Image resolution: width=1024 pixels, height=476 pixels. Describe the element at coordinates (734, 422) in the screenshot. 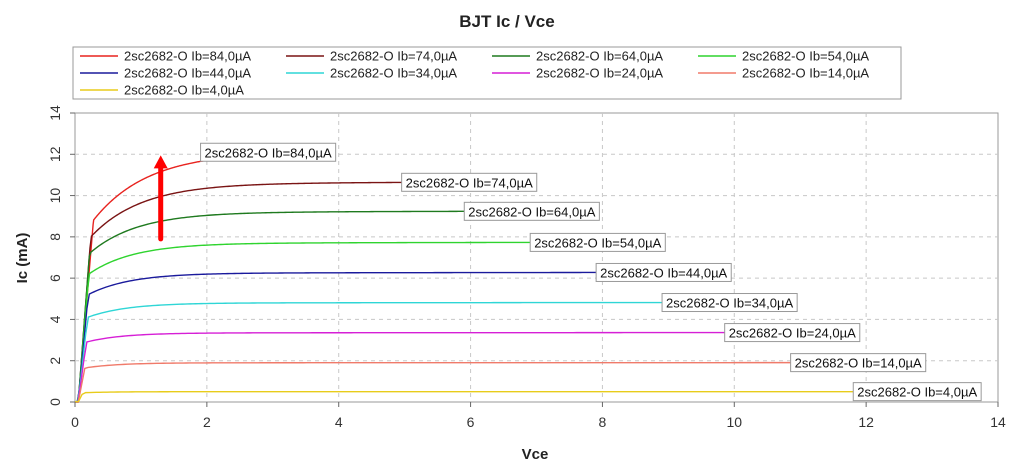

I see `x-tick-label: 10` at that location.